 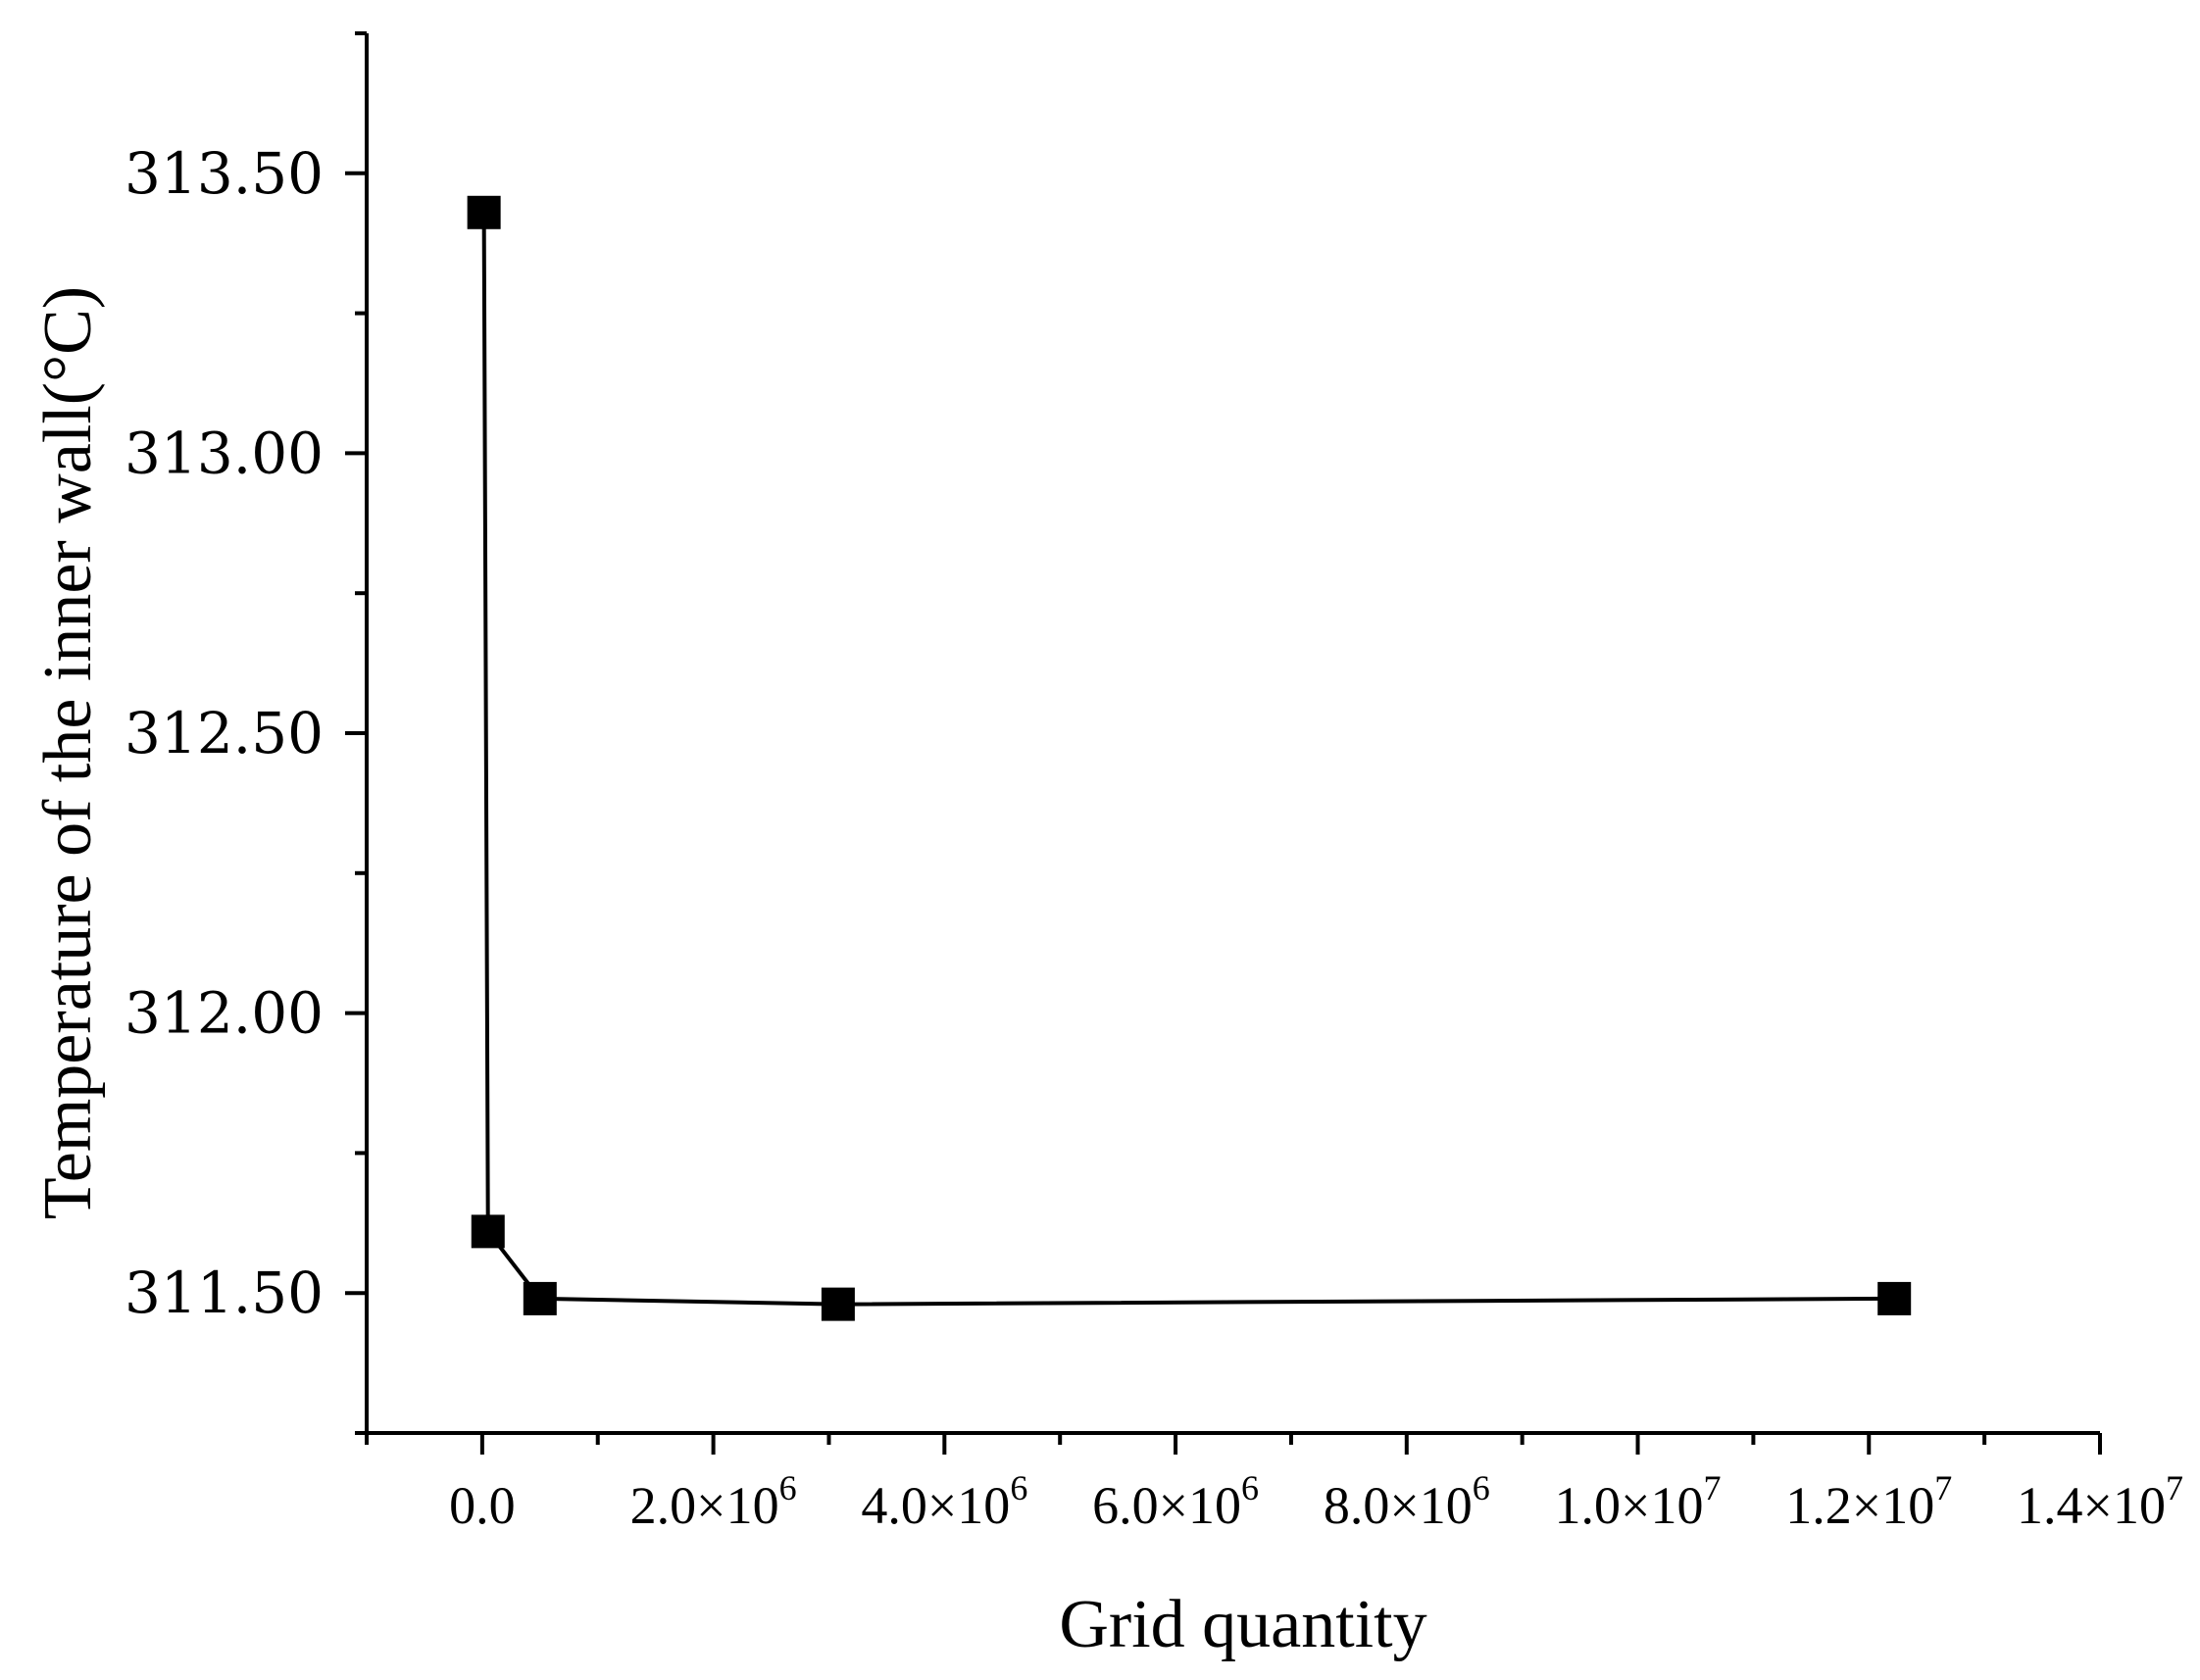 I want to click on x-tick-mantissa: 8.0×10, so click(x=1398, y=1505).